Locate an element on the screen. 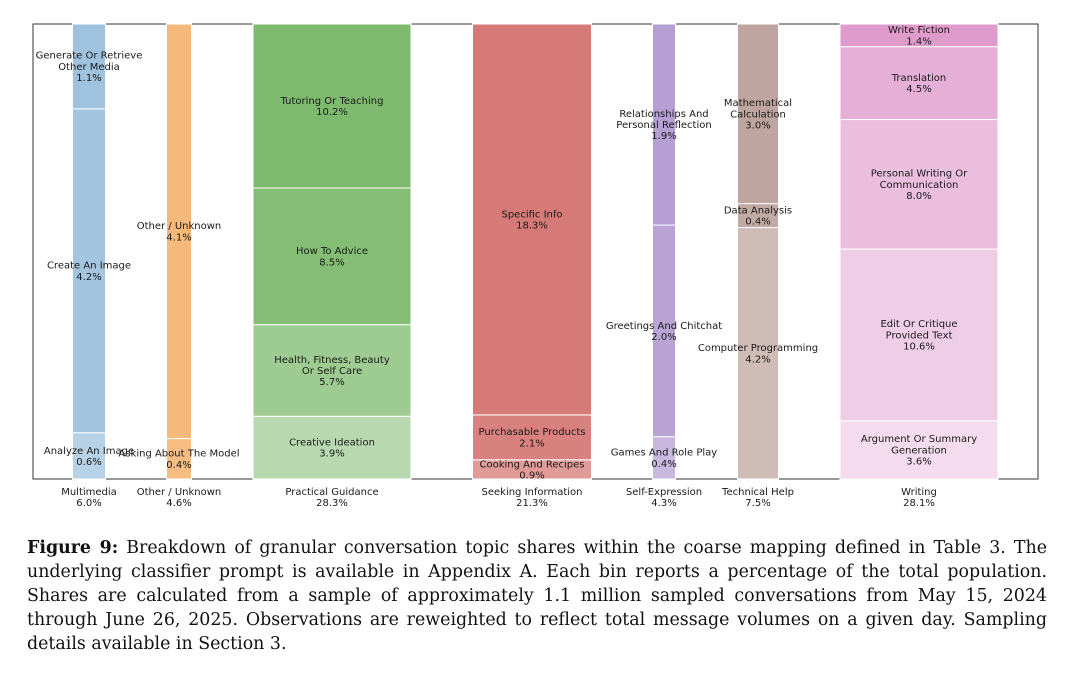 This screenshot has width=1080, height=689. segment-label-cooking-and-recipes: Cooking And Recipes 0.9% is located at coordinates (532, 470).